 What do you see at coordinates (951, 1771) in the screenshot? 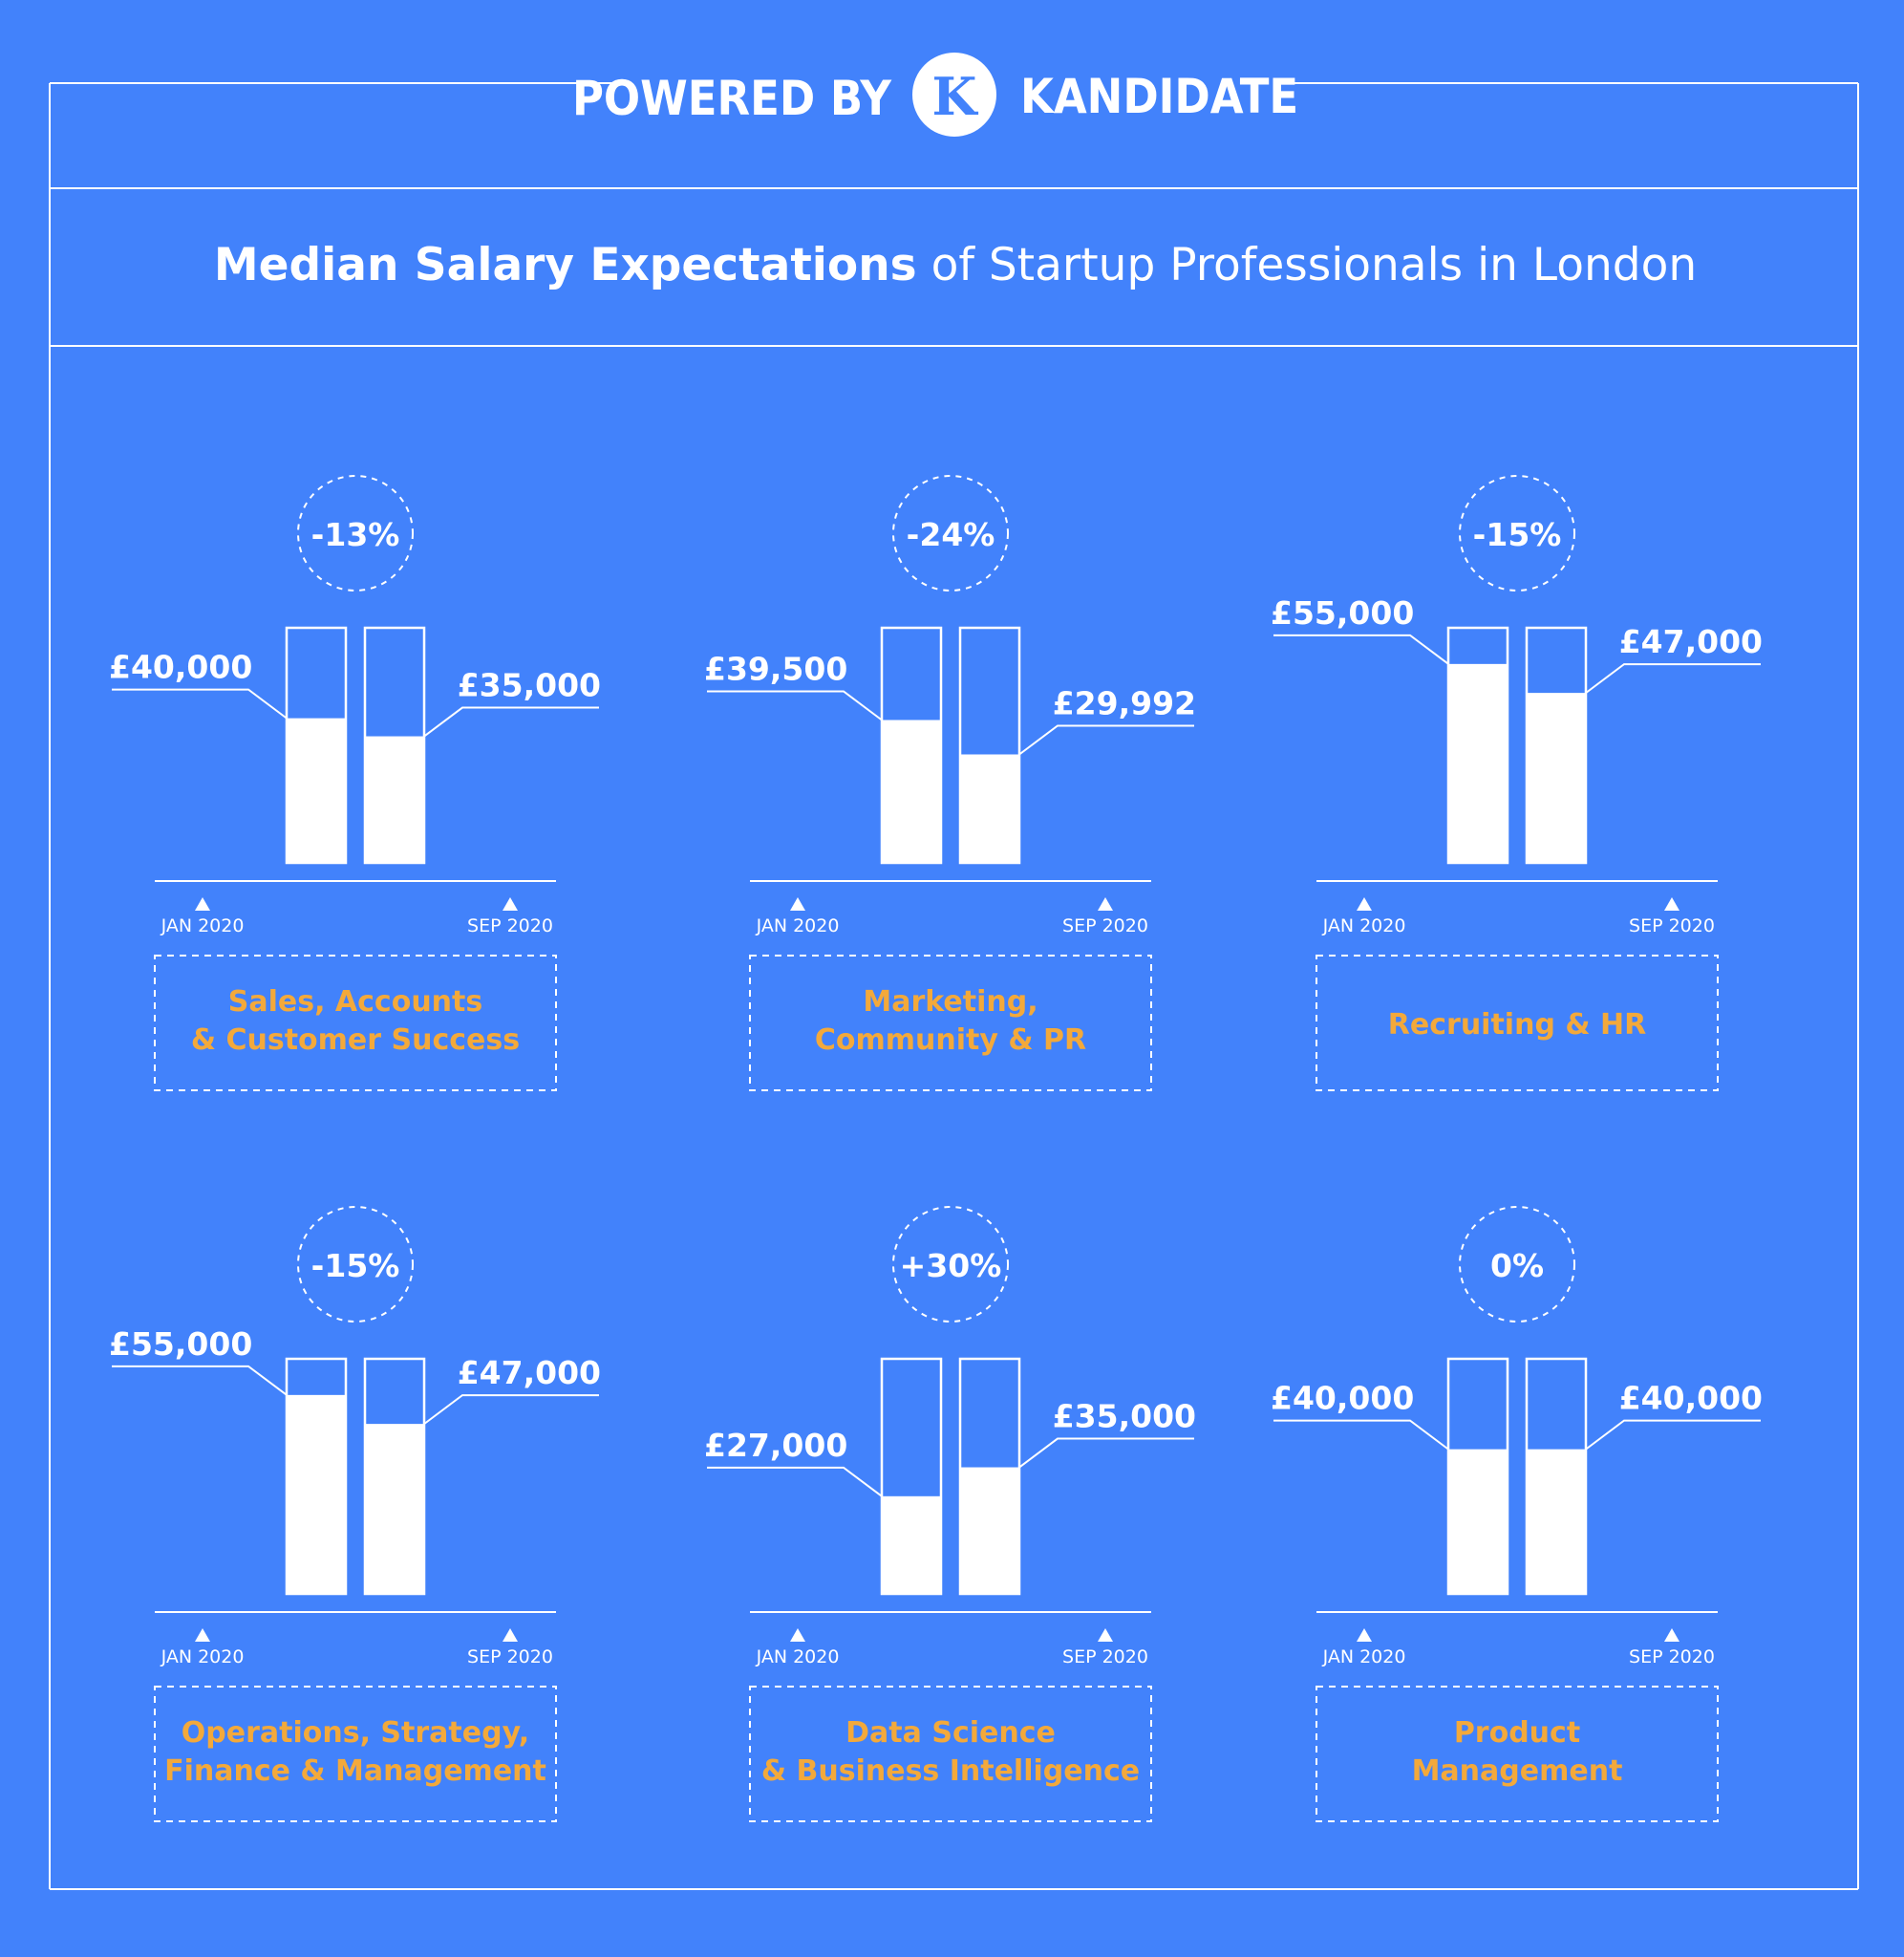
I see `category-label: & Business Intelligence` at bounding box center [951, 1771].